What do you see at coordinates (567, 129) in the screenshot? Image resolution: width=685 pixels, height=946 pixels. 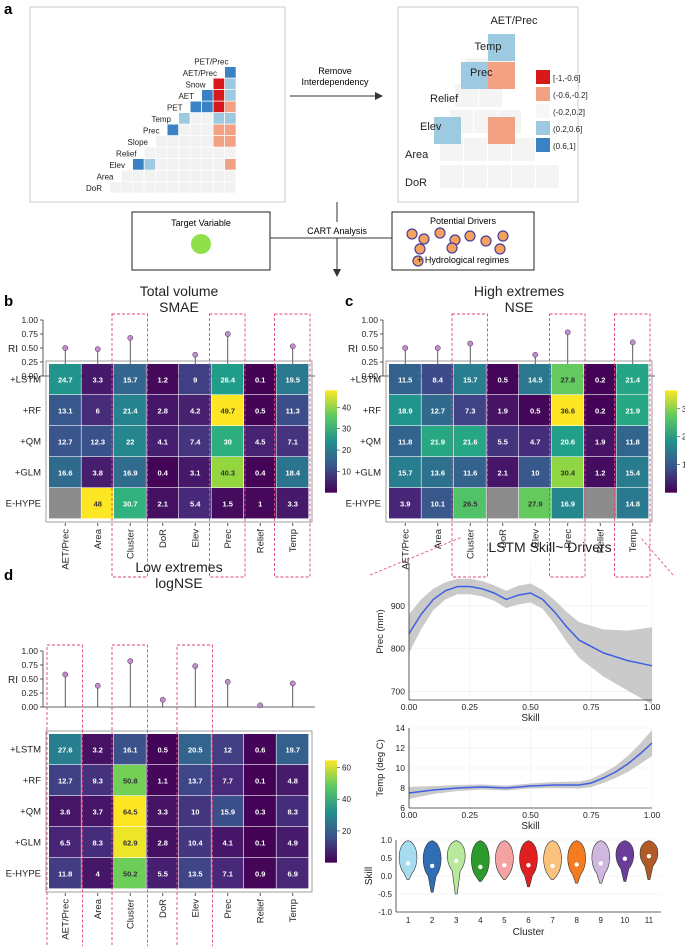 I see `legend-label: (0.2,0.6]` at bounding box center [567, 129].